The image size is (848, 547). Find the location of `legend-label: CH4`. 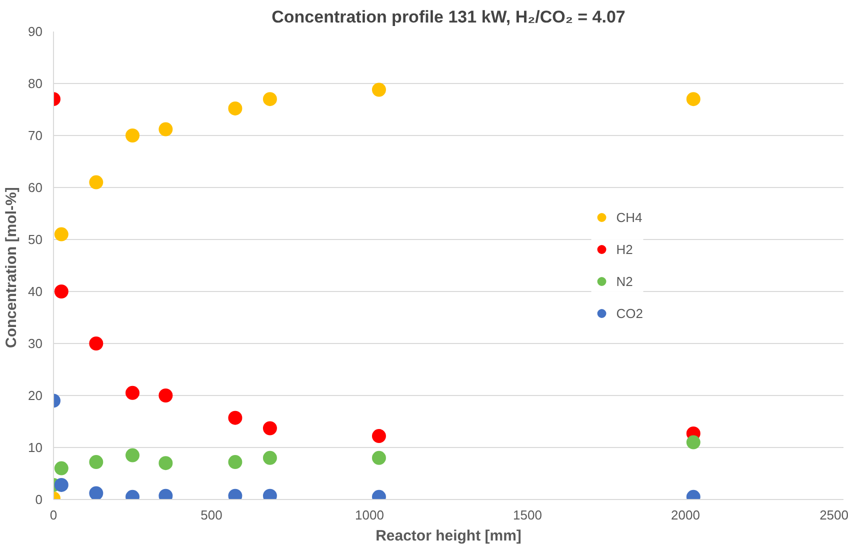

legend-label: CH4 is located at coordinates (629, 217).